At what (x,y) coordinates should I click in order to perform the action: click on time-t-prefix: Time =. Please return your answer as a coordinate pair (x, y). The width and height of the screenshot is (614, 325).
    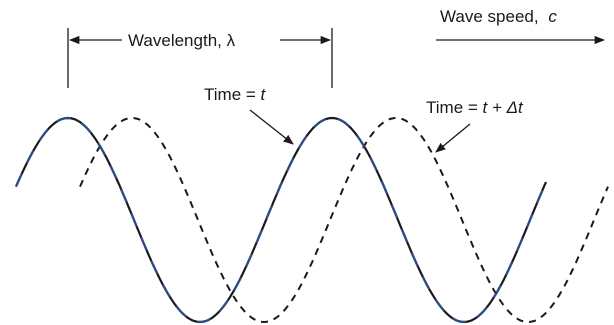
    Looking at the image, I should click on (232, 94).